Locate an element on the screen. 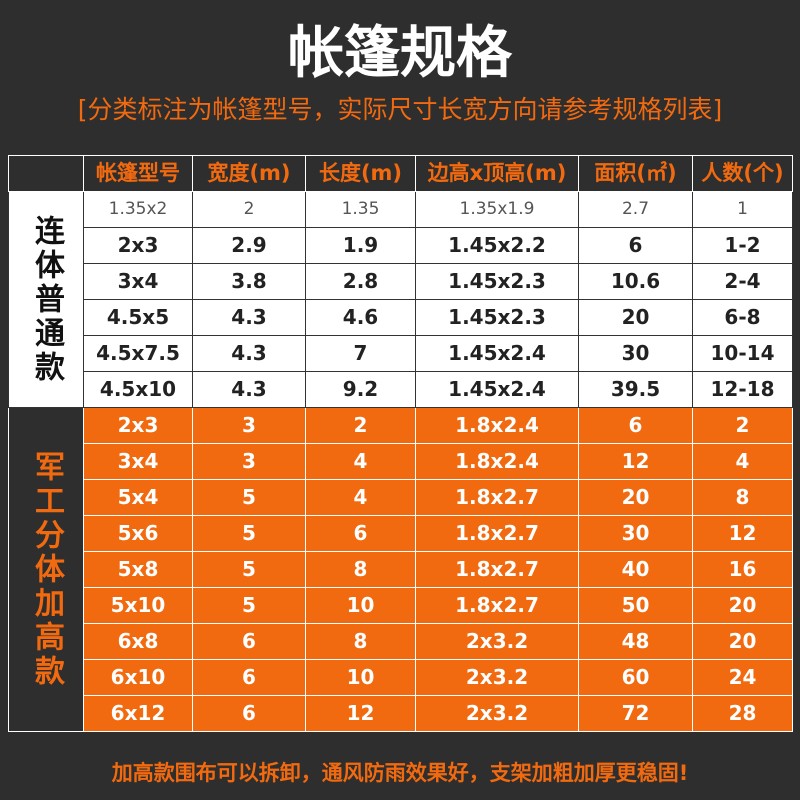 The width and height of the screenshot is (800, 800). cell: 6x8 is located at coordinates (138, 641).